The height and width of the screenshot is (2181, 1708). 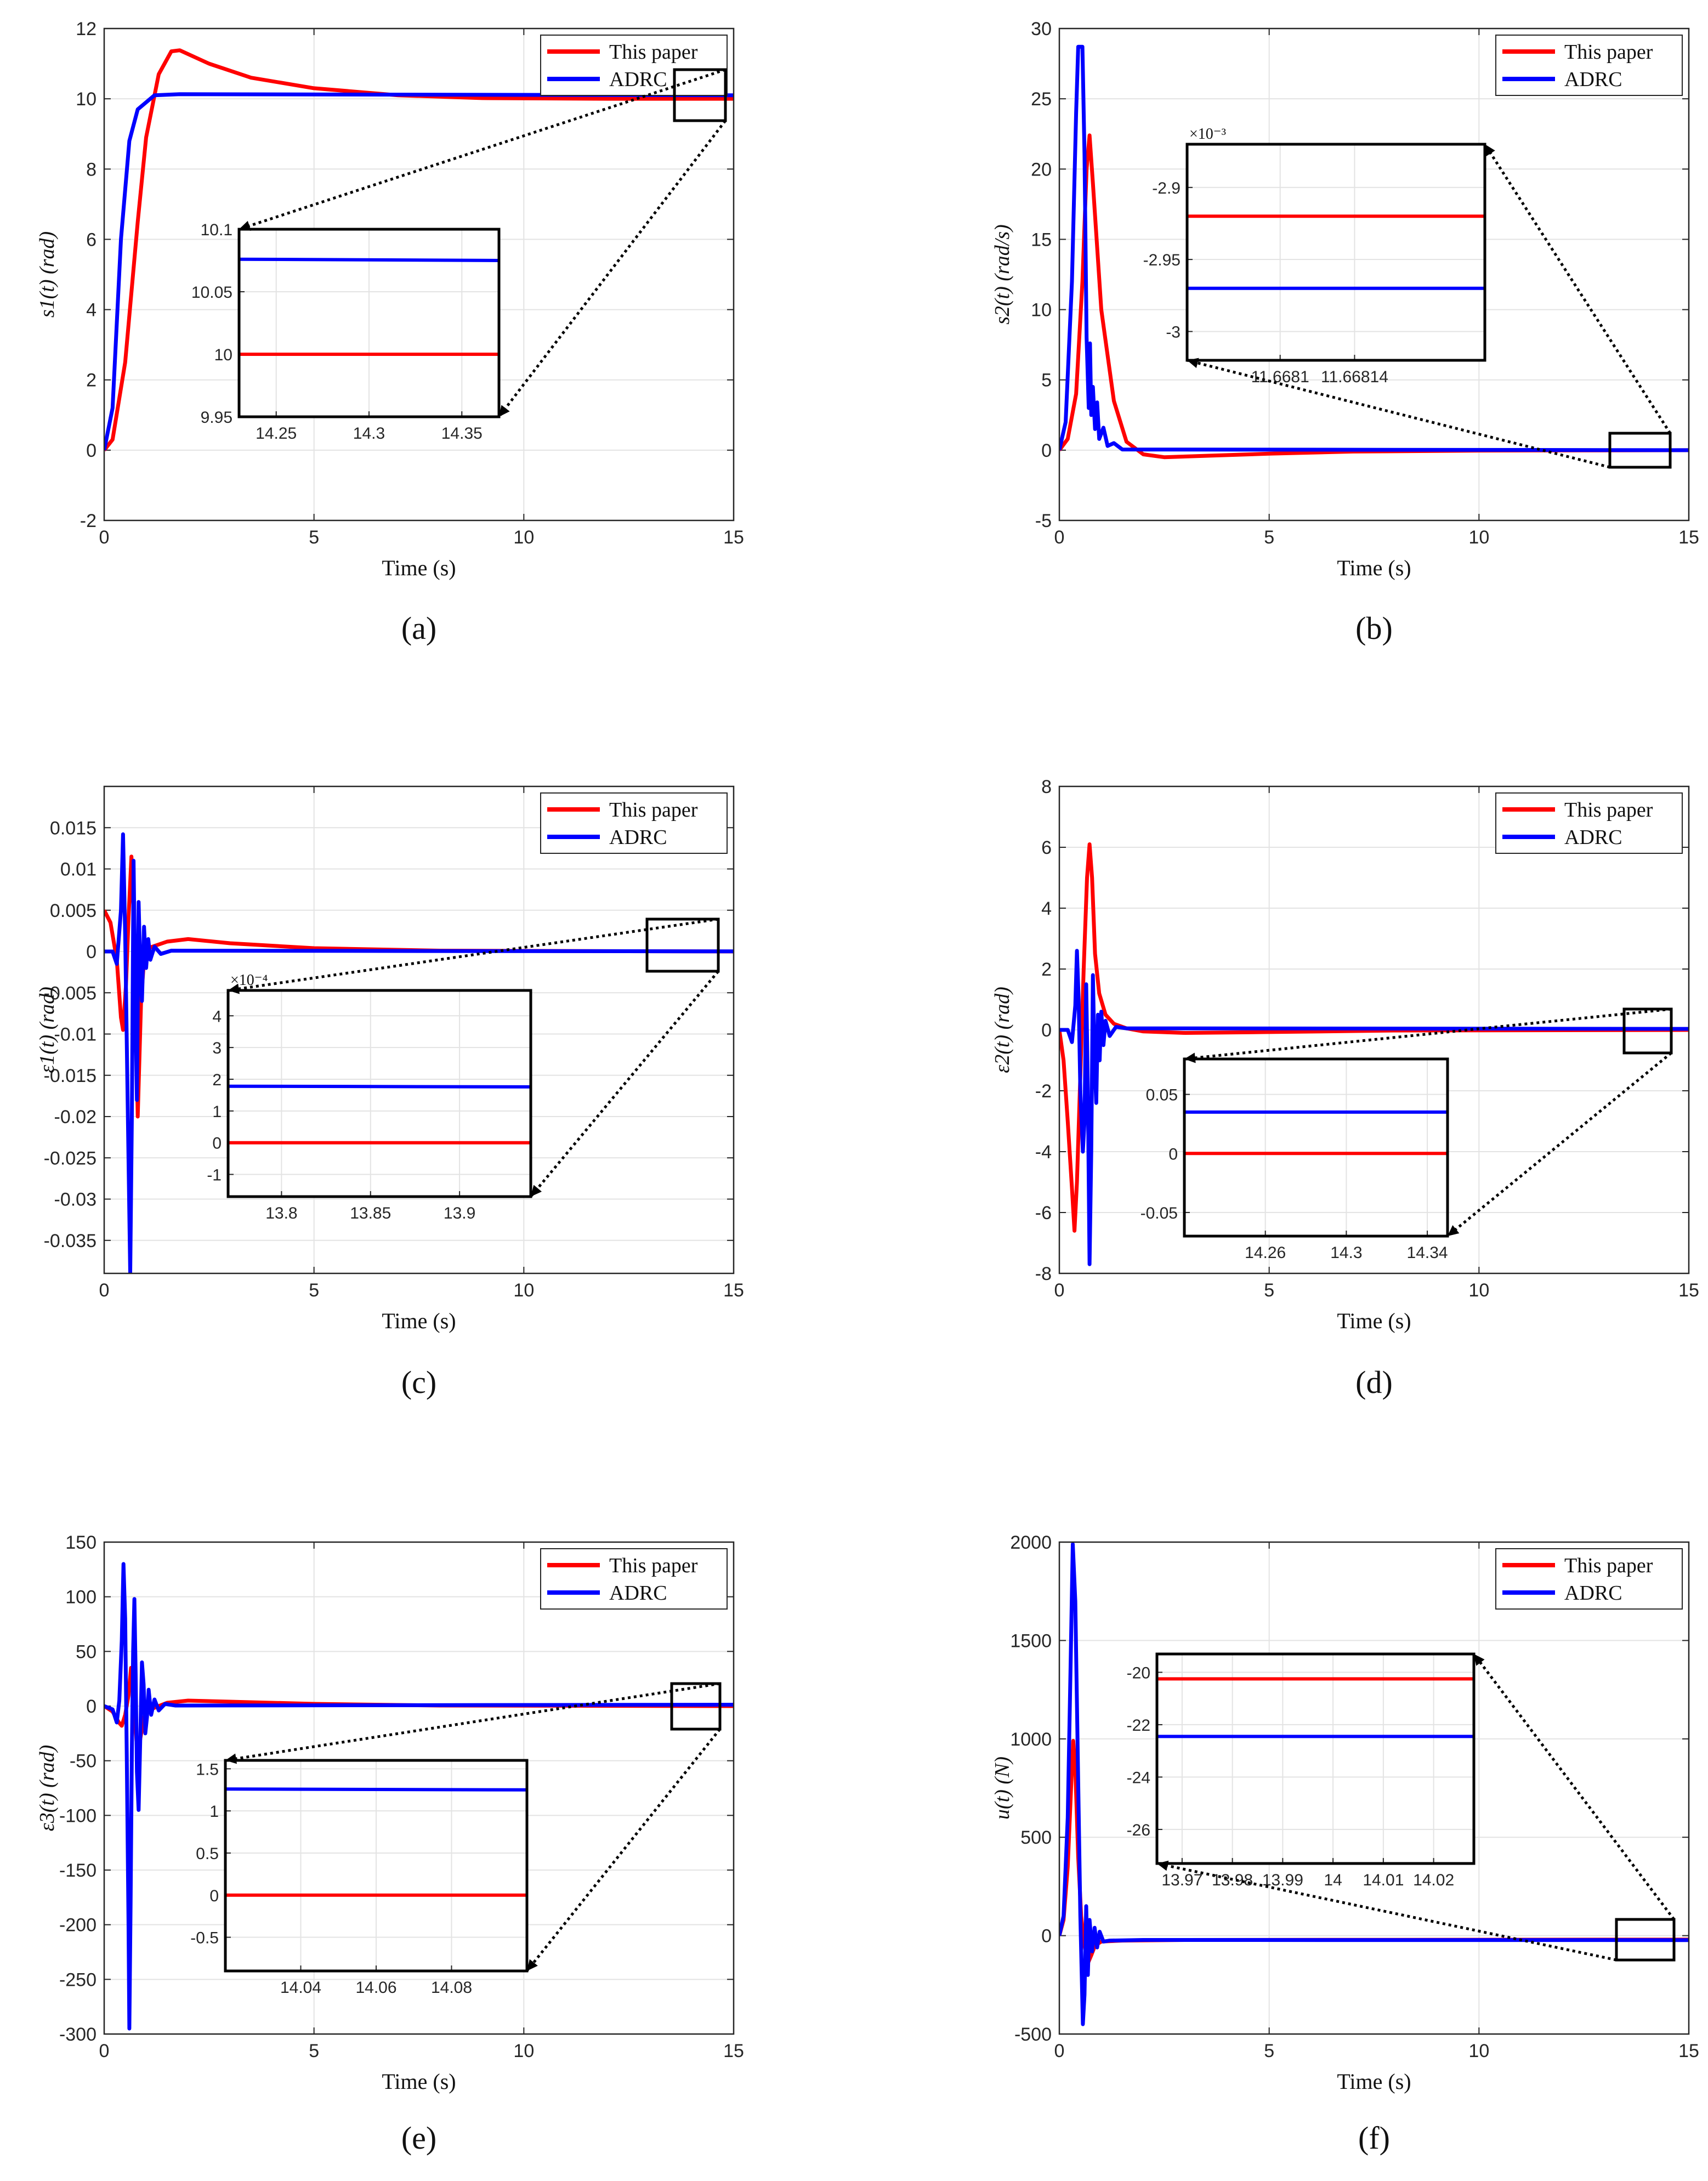 I want to click on y-tick-label: -50, so click(x=83, y=1761).